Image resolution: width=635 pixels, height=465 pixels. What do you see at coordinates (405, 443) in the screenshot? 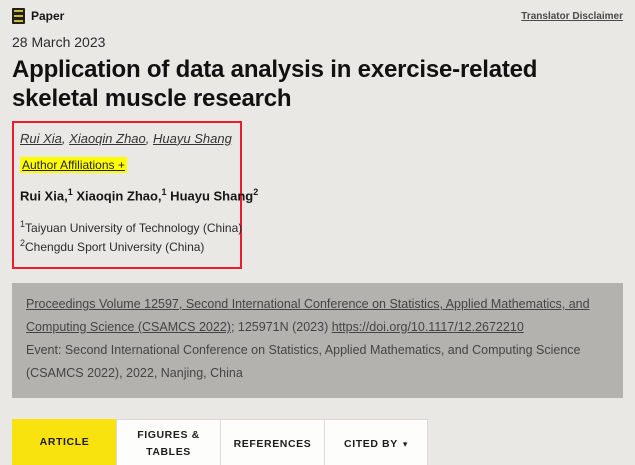
I see `chevron-down-icon: ▾` at bounding box center [405, 443].